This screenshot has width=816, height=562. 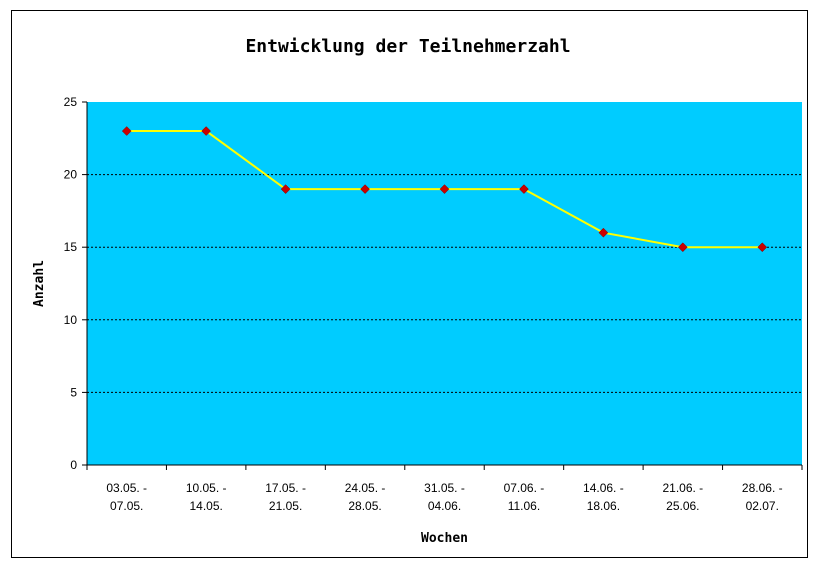 I want to click on y-tick-label: 0, so click(x=73, y=465).